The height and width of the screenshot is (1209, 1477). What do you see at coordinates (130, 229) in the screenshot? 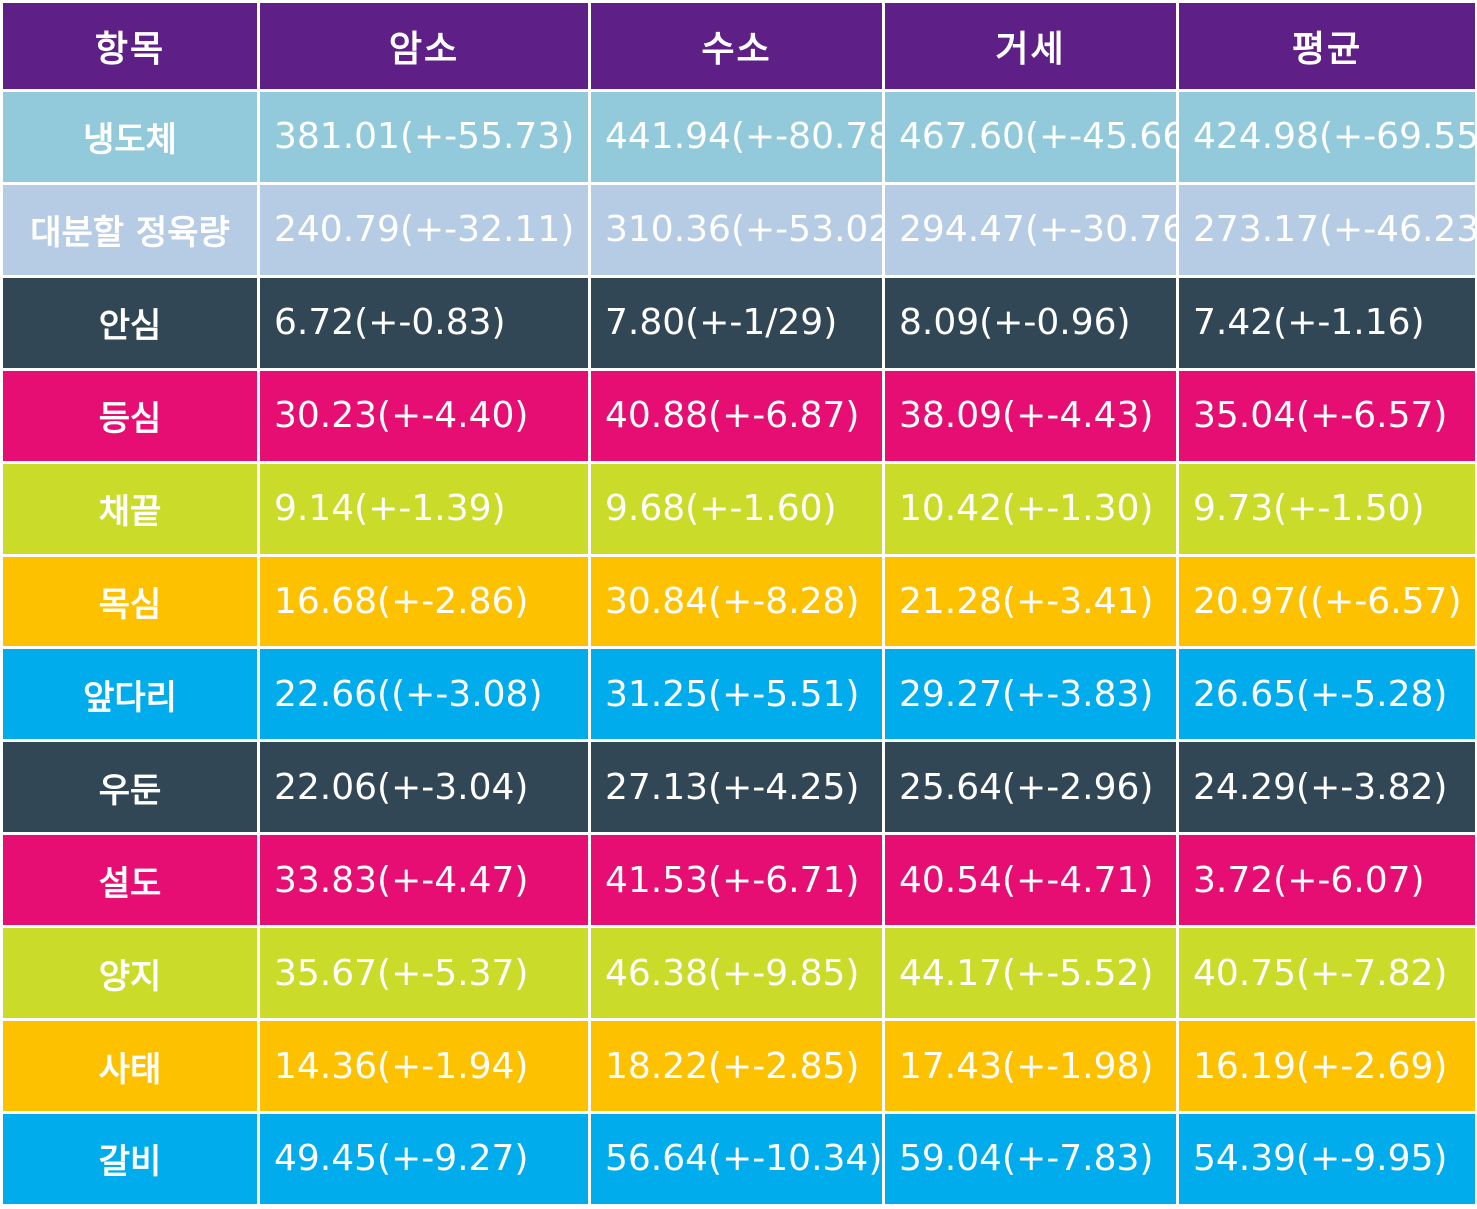
I see `row-label: 대분할 정육량` at bounding box center [130, 229].